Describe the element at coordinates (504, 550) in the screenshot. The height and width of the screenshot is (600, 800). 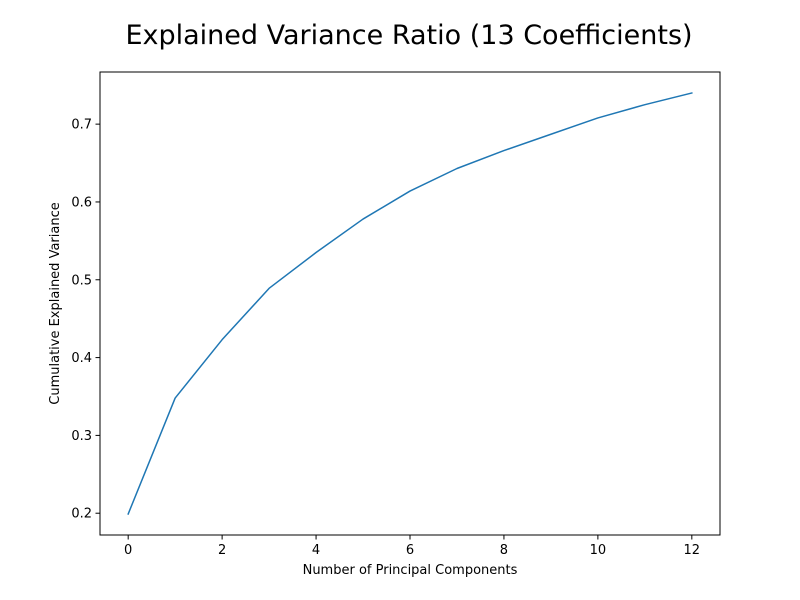
I see `x-tick-label: 8` at that location.